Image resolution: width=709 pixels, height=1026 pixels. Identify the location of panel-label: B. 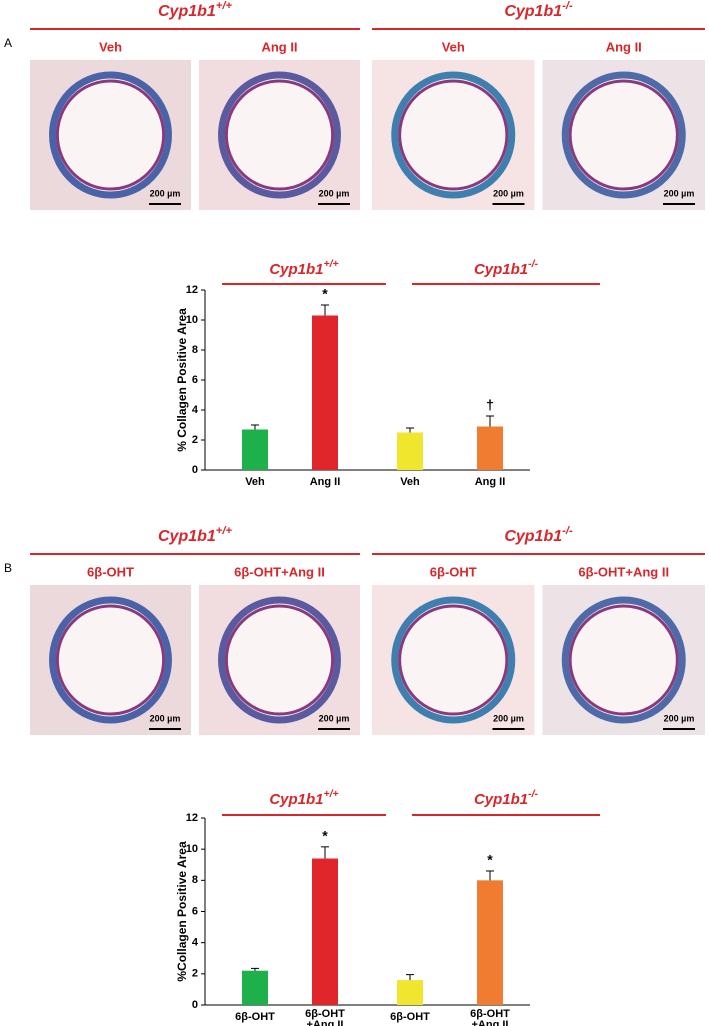
(8, 568).